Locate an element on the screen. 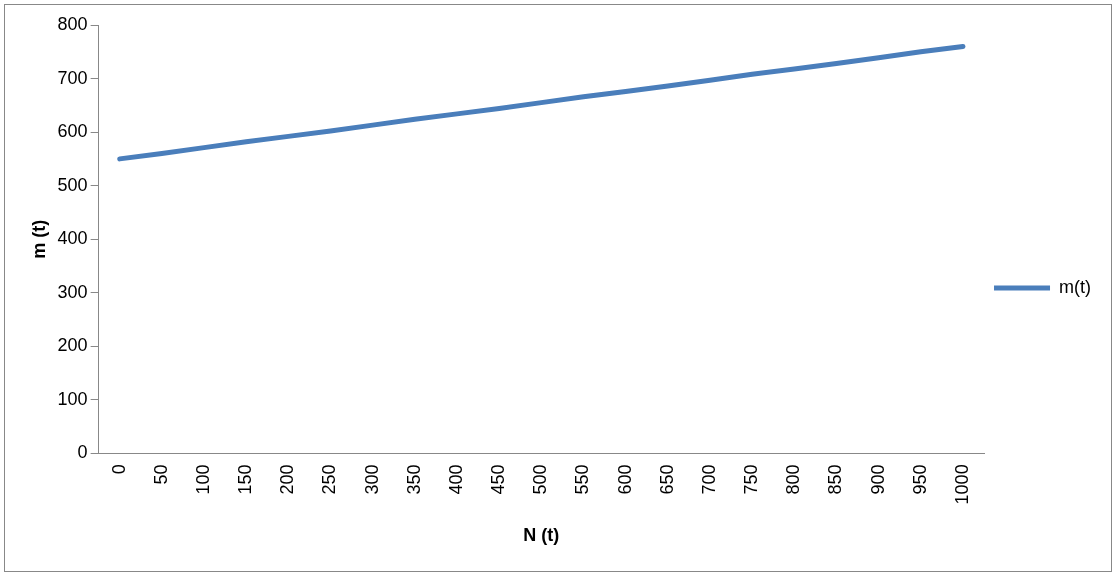  y-tick-label: 500 is located at coordinates (72, 184).